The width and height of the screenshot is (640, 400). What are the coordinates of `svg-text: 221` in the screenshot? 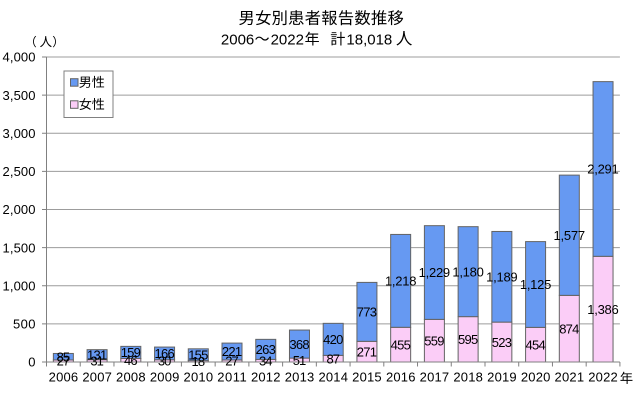 It's located at (232, 351).